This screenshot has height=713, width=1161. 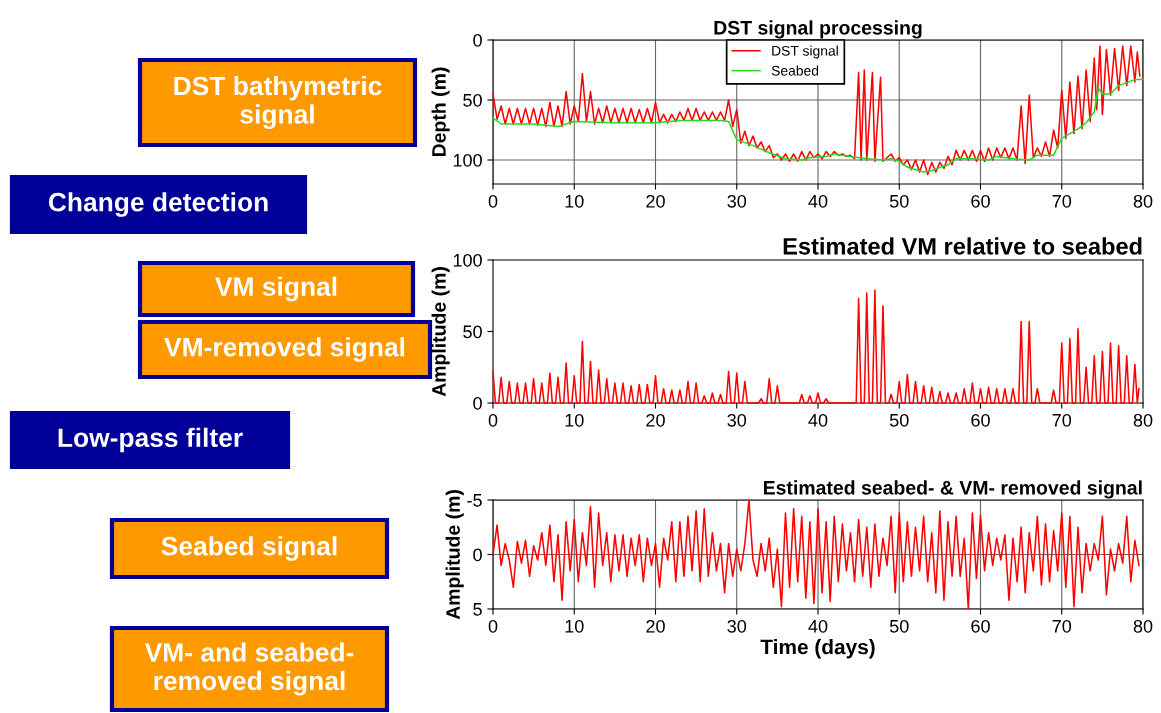 What do you see at coordinates (284, 349) in the screenshot?
I see `text: VM-removed signal` at bounding box center [284, 349].